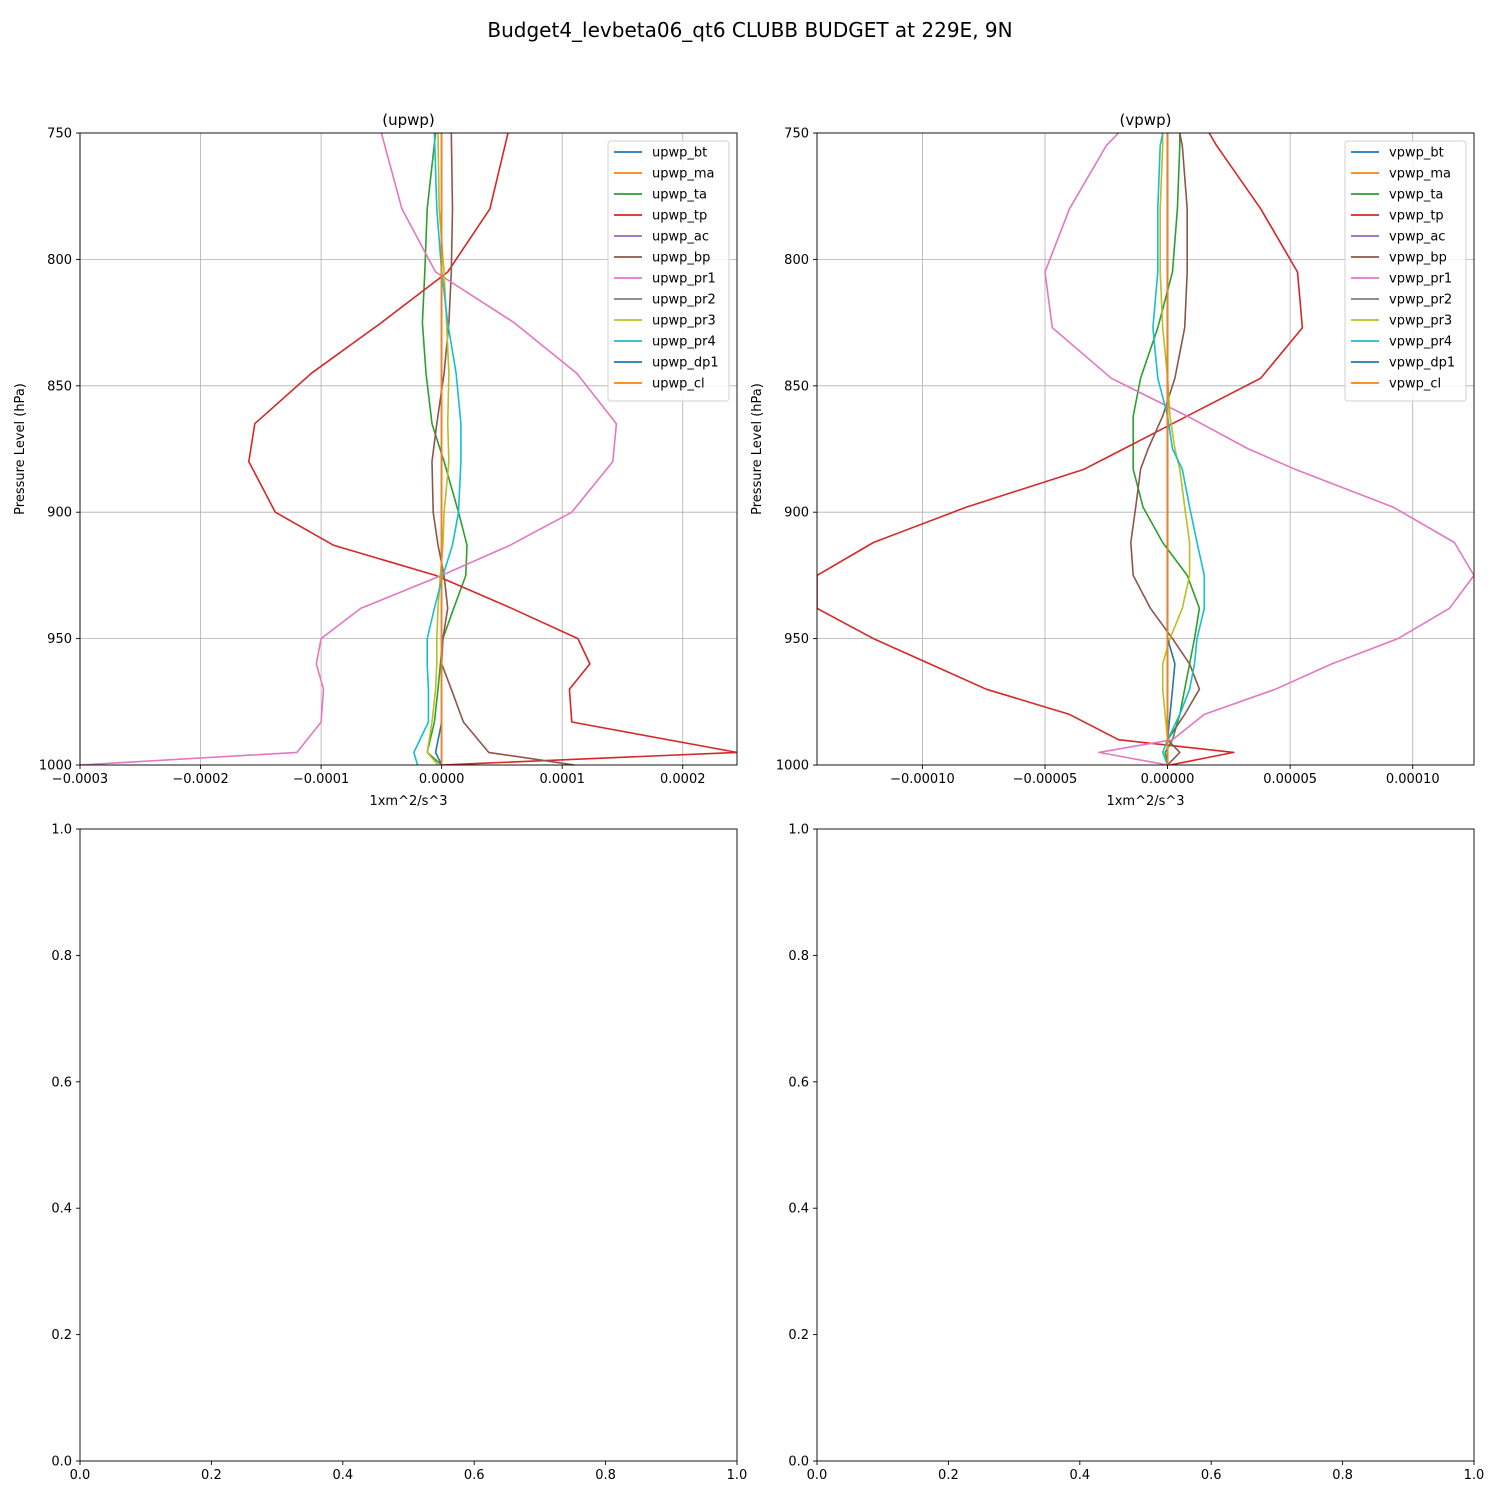  What do you see at coordinates (1420, 321) in the screenshot?
I see `legend-label: vpwp_pr3` at bounding box center [1420, 321].